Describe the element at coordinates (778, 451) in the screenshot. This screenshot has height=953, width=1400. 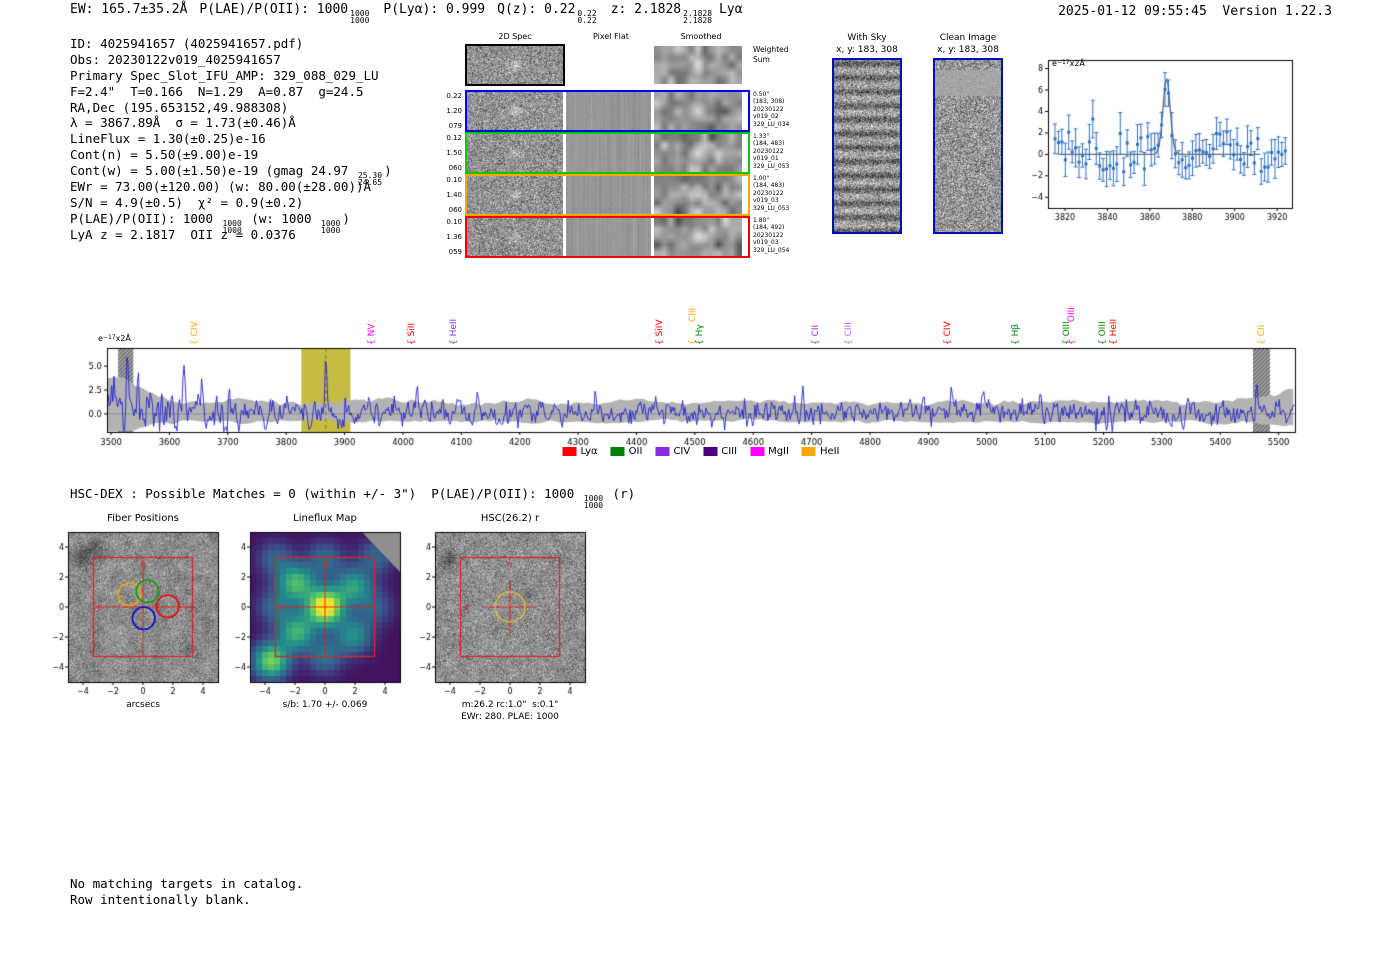
I see `legend-label: MgII` at that location.